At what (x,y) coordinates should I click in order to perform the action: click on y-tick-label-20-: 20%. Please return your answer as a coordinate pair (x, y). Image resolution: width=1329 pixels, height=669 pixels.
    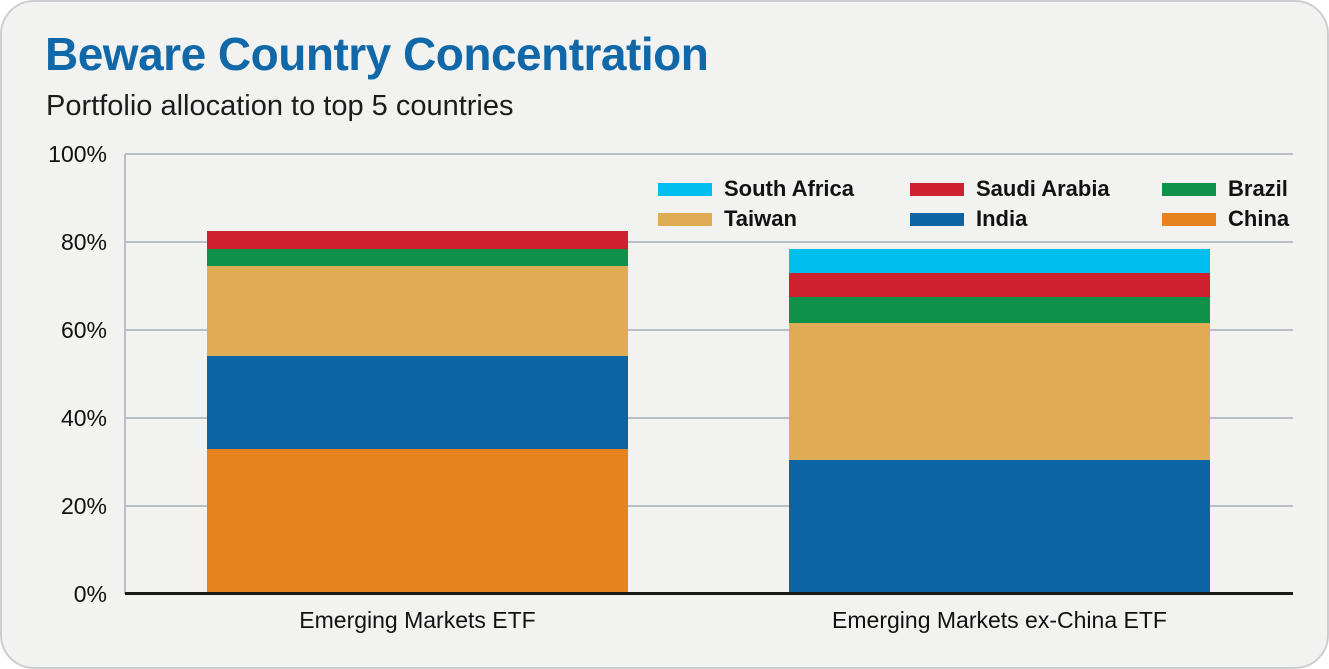
    Looking at the image, I should click on (83, 506).